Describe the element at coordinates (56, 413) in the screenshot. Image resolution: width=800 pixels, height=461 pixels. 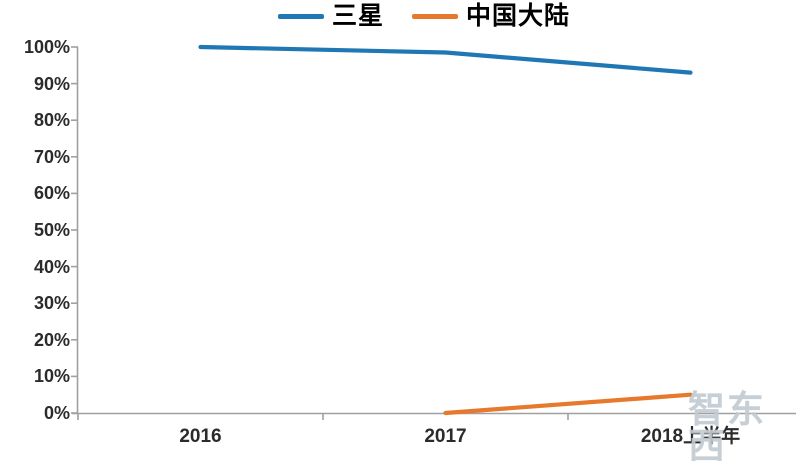
I see `y-axis-tick-label: 0%` at that location.